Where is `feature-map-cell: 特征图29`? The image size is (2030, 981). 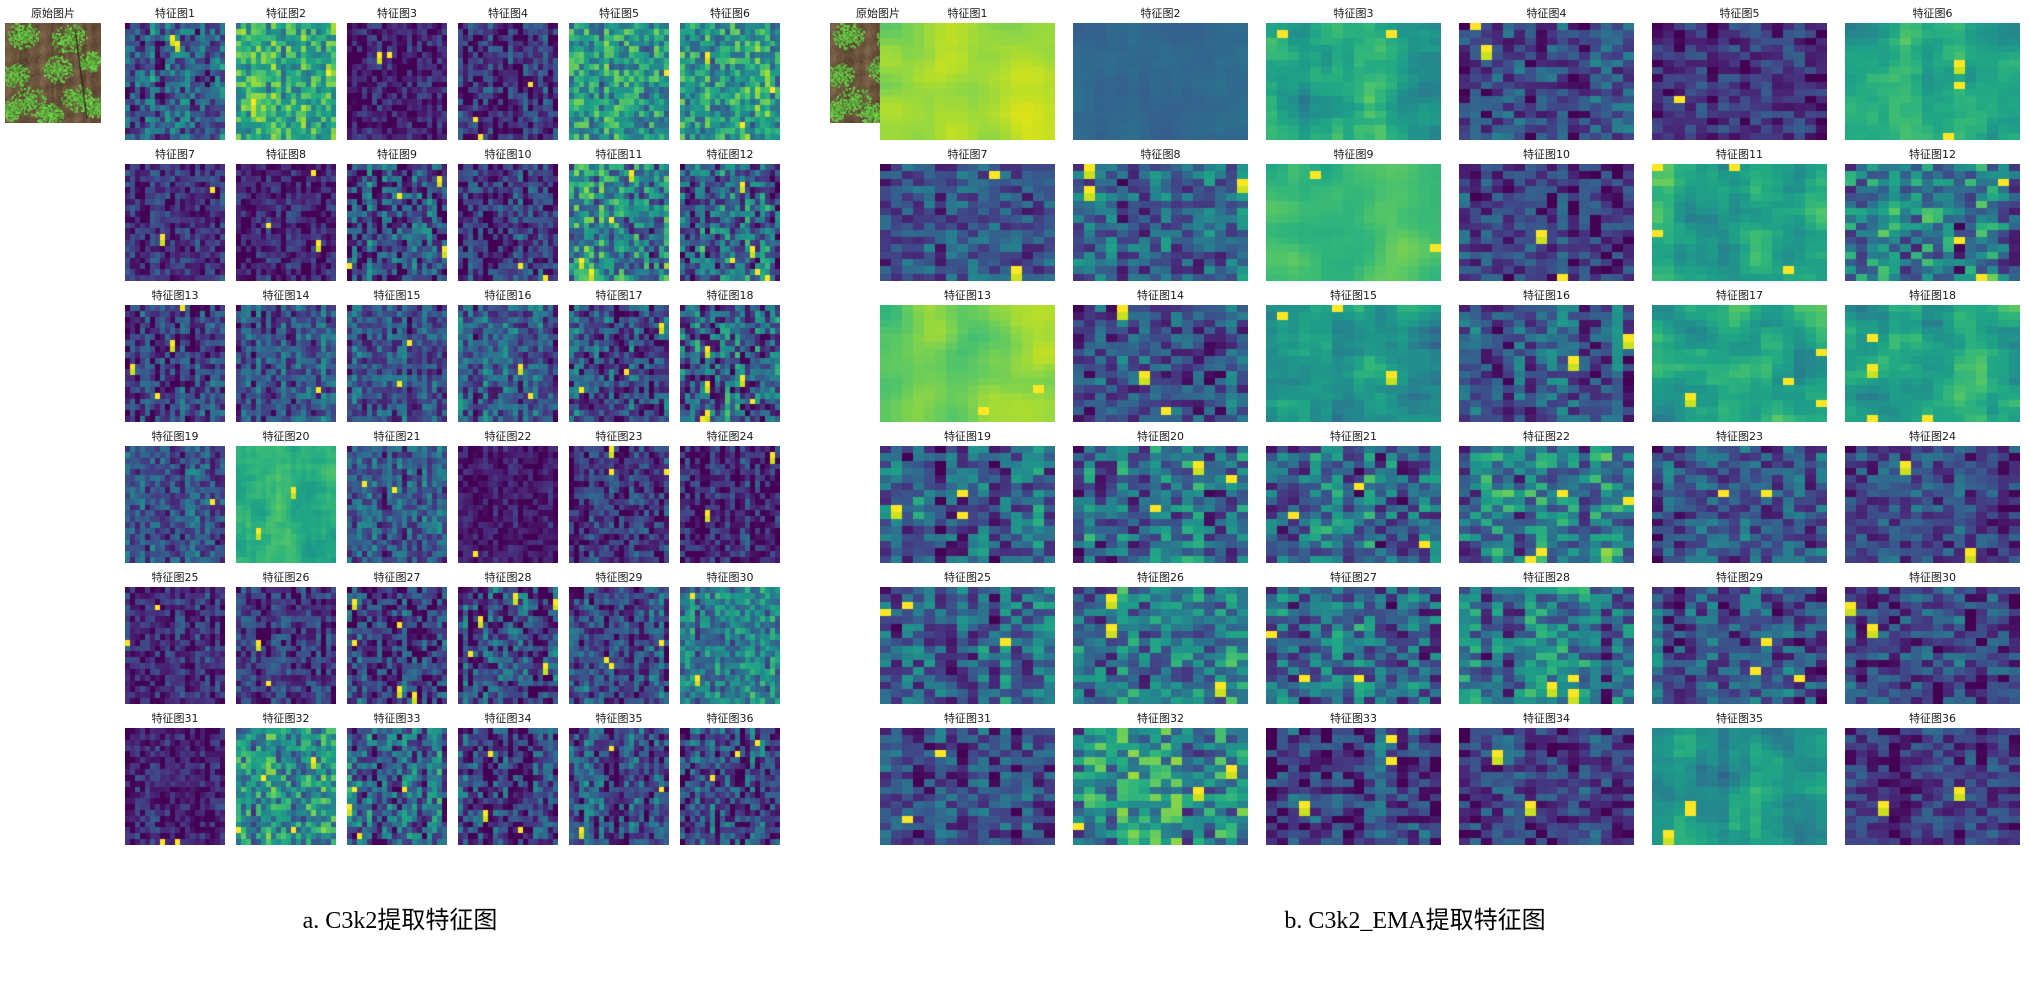
feature-map-cell: 特征图29 is located at coordinates (619, 639).